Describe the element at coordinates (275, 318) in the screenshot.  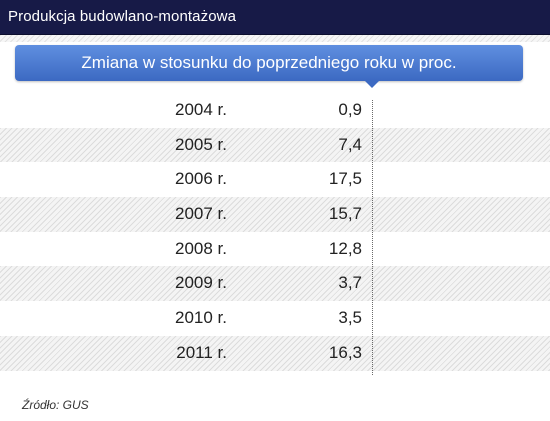
I see `table-row: 2010 r. 3,5` at that location.